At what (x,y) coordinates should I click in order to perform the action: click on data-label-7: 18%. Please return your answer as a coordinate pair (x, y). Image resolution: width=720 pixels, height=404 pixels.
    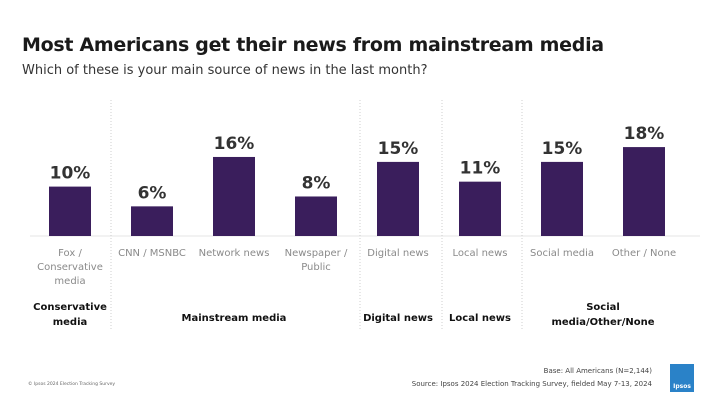
    Looking at the image, I should click on (644, 134).